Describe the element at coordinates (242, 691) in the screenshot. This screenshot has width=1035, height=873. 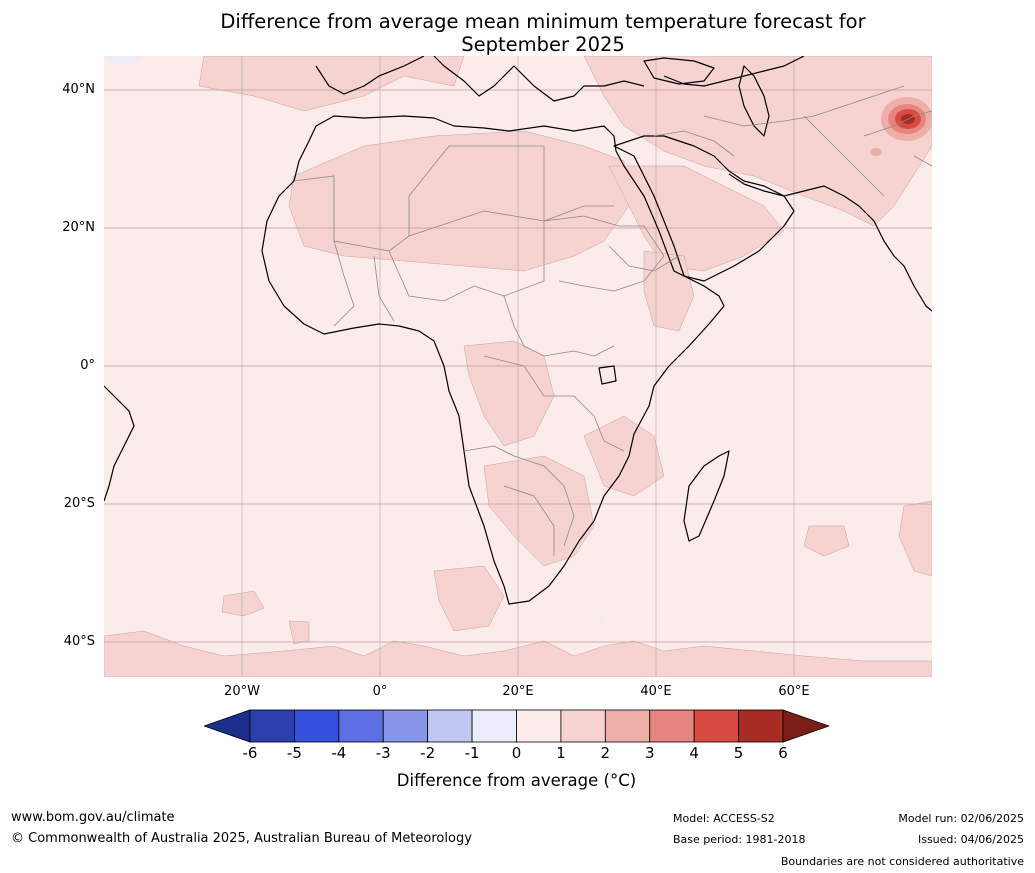
I see `lon-label-20w: 20°W` at that location.